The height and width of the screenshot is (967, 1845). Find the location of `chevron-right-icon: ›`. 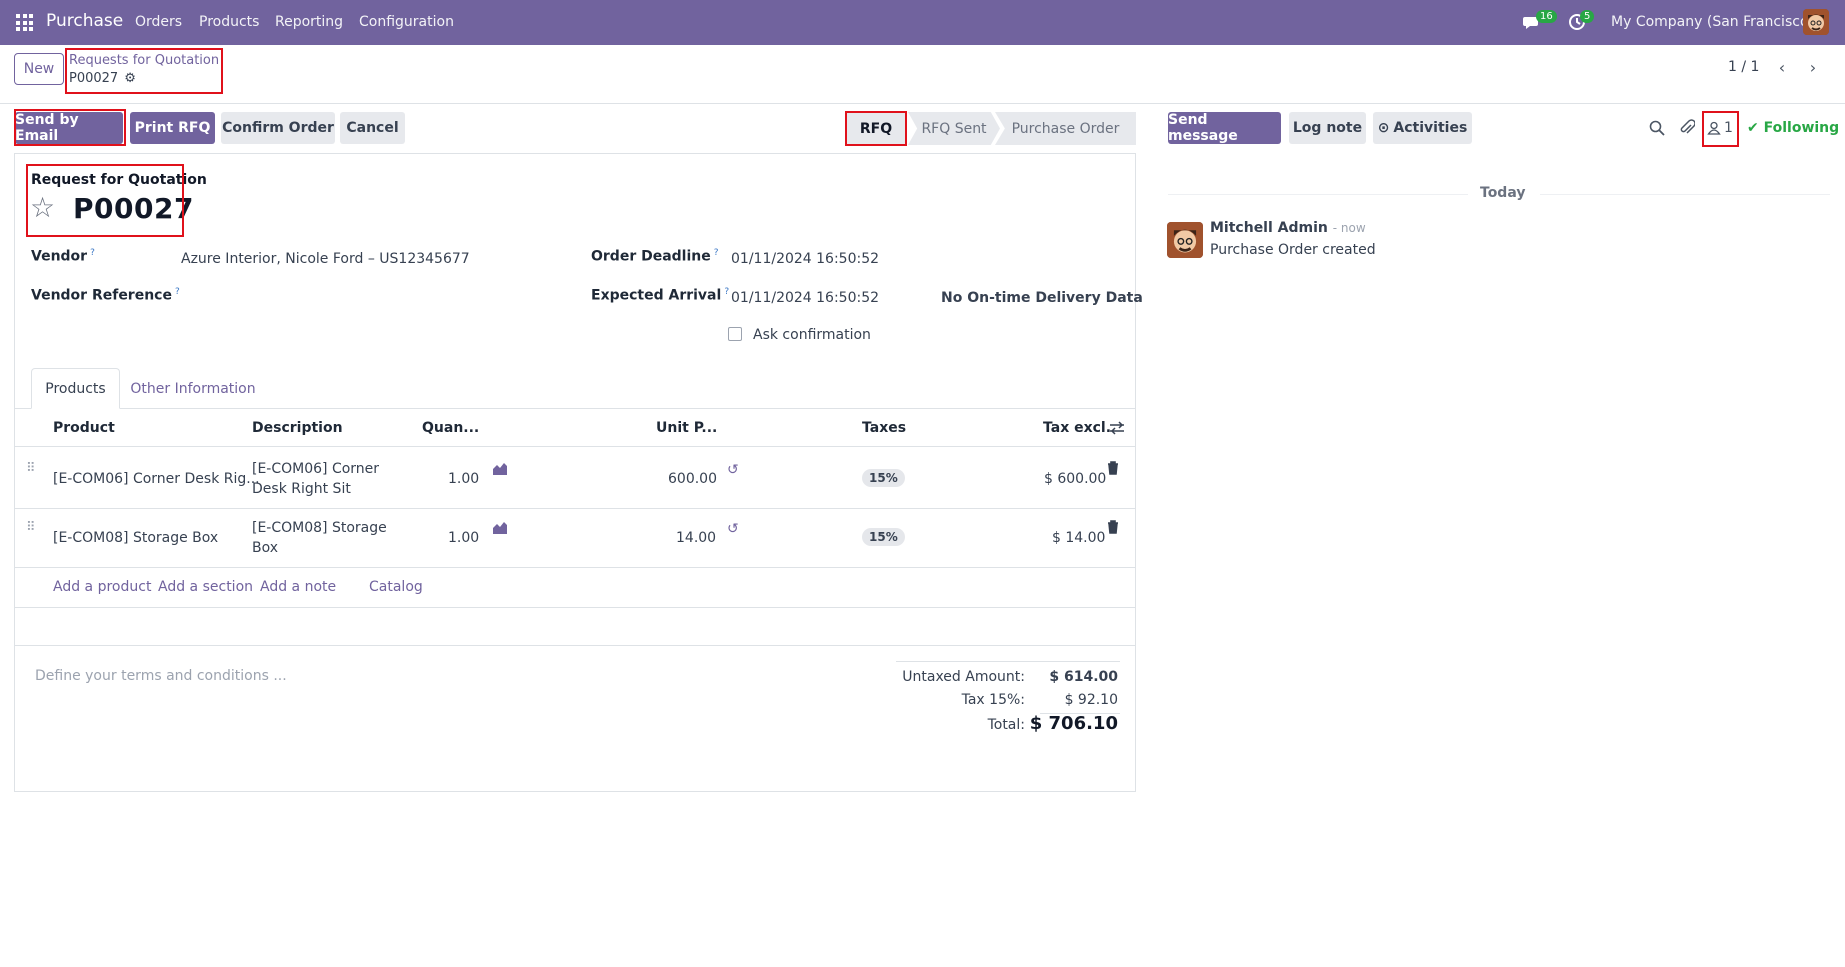

chevron-right-icon: › is located at coordinates (1813, 67).